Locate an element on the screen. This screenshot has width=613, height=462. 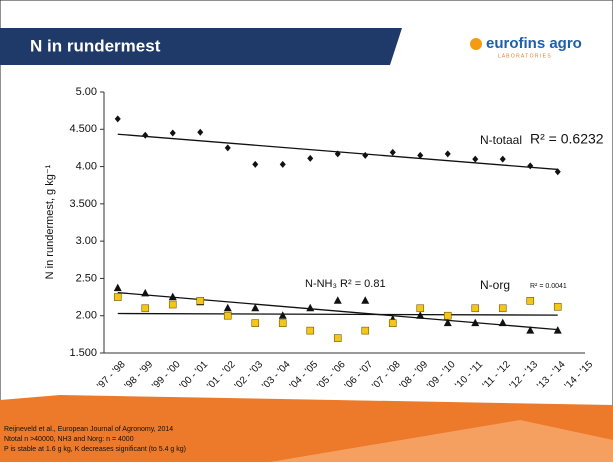
annotation: R² = 0.6232 is located at coordinates (567, 139).